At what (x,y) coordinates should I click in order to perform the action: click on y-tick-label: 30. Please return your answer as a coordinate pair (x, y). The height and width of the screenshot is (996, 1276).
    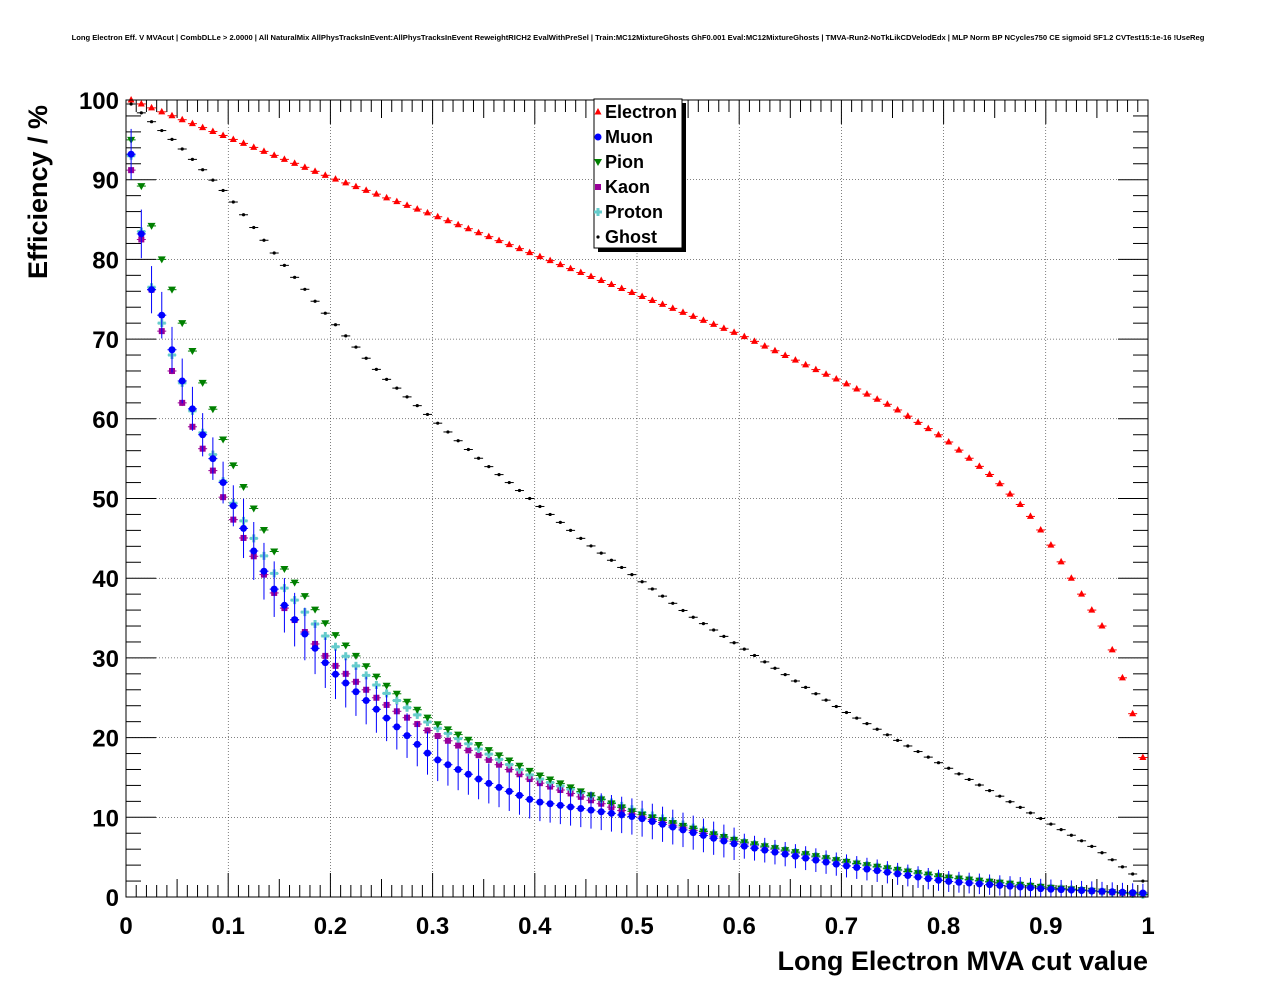
    Looking at the image, I should click on (105, 659).